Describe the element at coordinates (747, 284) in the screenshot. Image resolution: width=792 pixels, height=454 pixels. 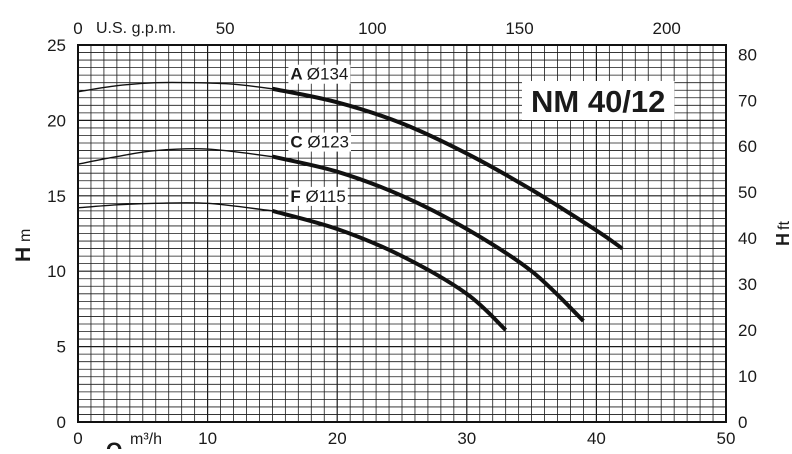
I see `right-tick-label: 30` at that location.